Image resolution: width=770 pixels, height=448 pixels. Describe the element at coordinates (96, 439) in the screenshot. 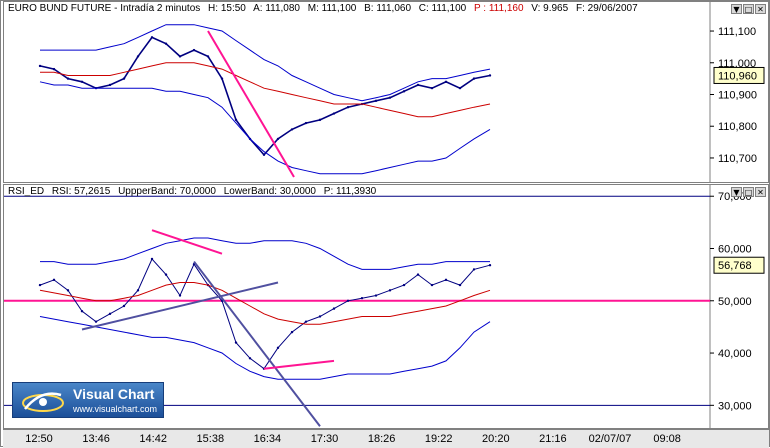

I see `x-tick-label: 13:46` at that location.